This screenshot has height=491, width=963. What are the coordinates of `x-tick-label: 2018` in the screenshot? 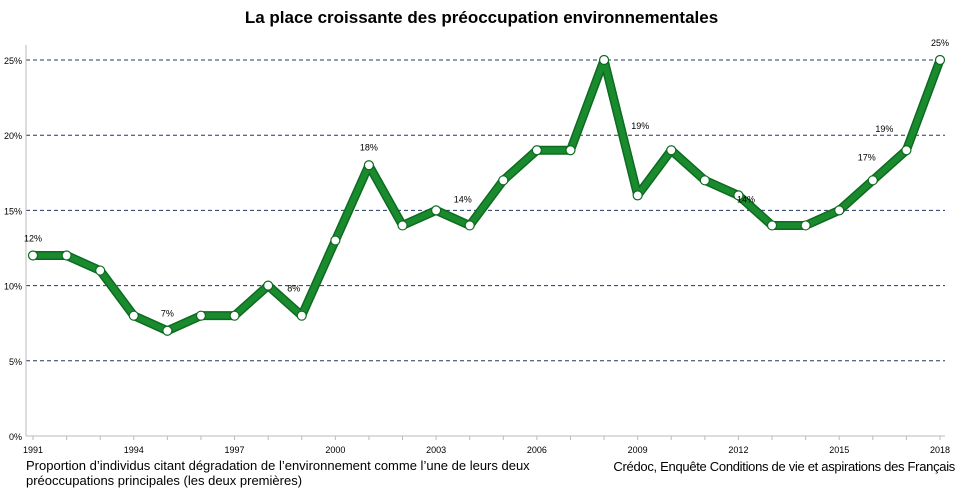 It's located at (940, 450).